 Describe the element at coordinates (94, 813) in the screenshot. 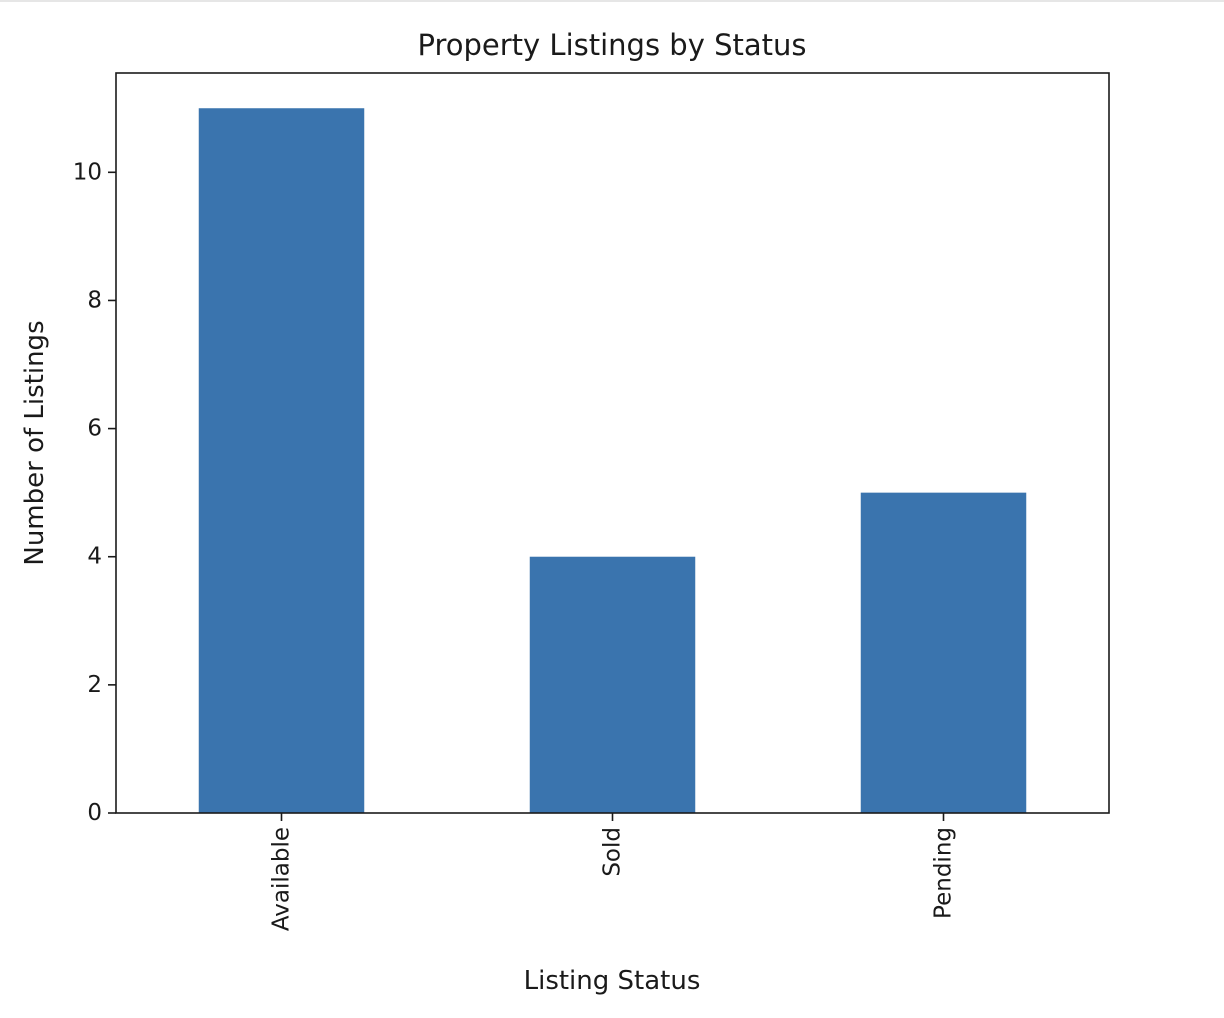

I see `y-tick-label: 0` at that location.